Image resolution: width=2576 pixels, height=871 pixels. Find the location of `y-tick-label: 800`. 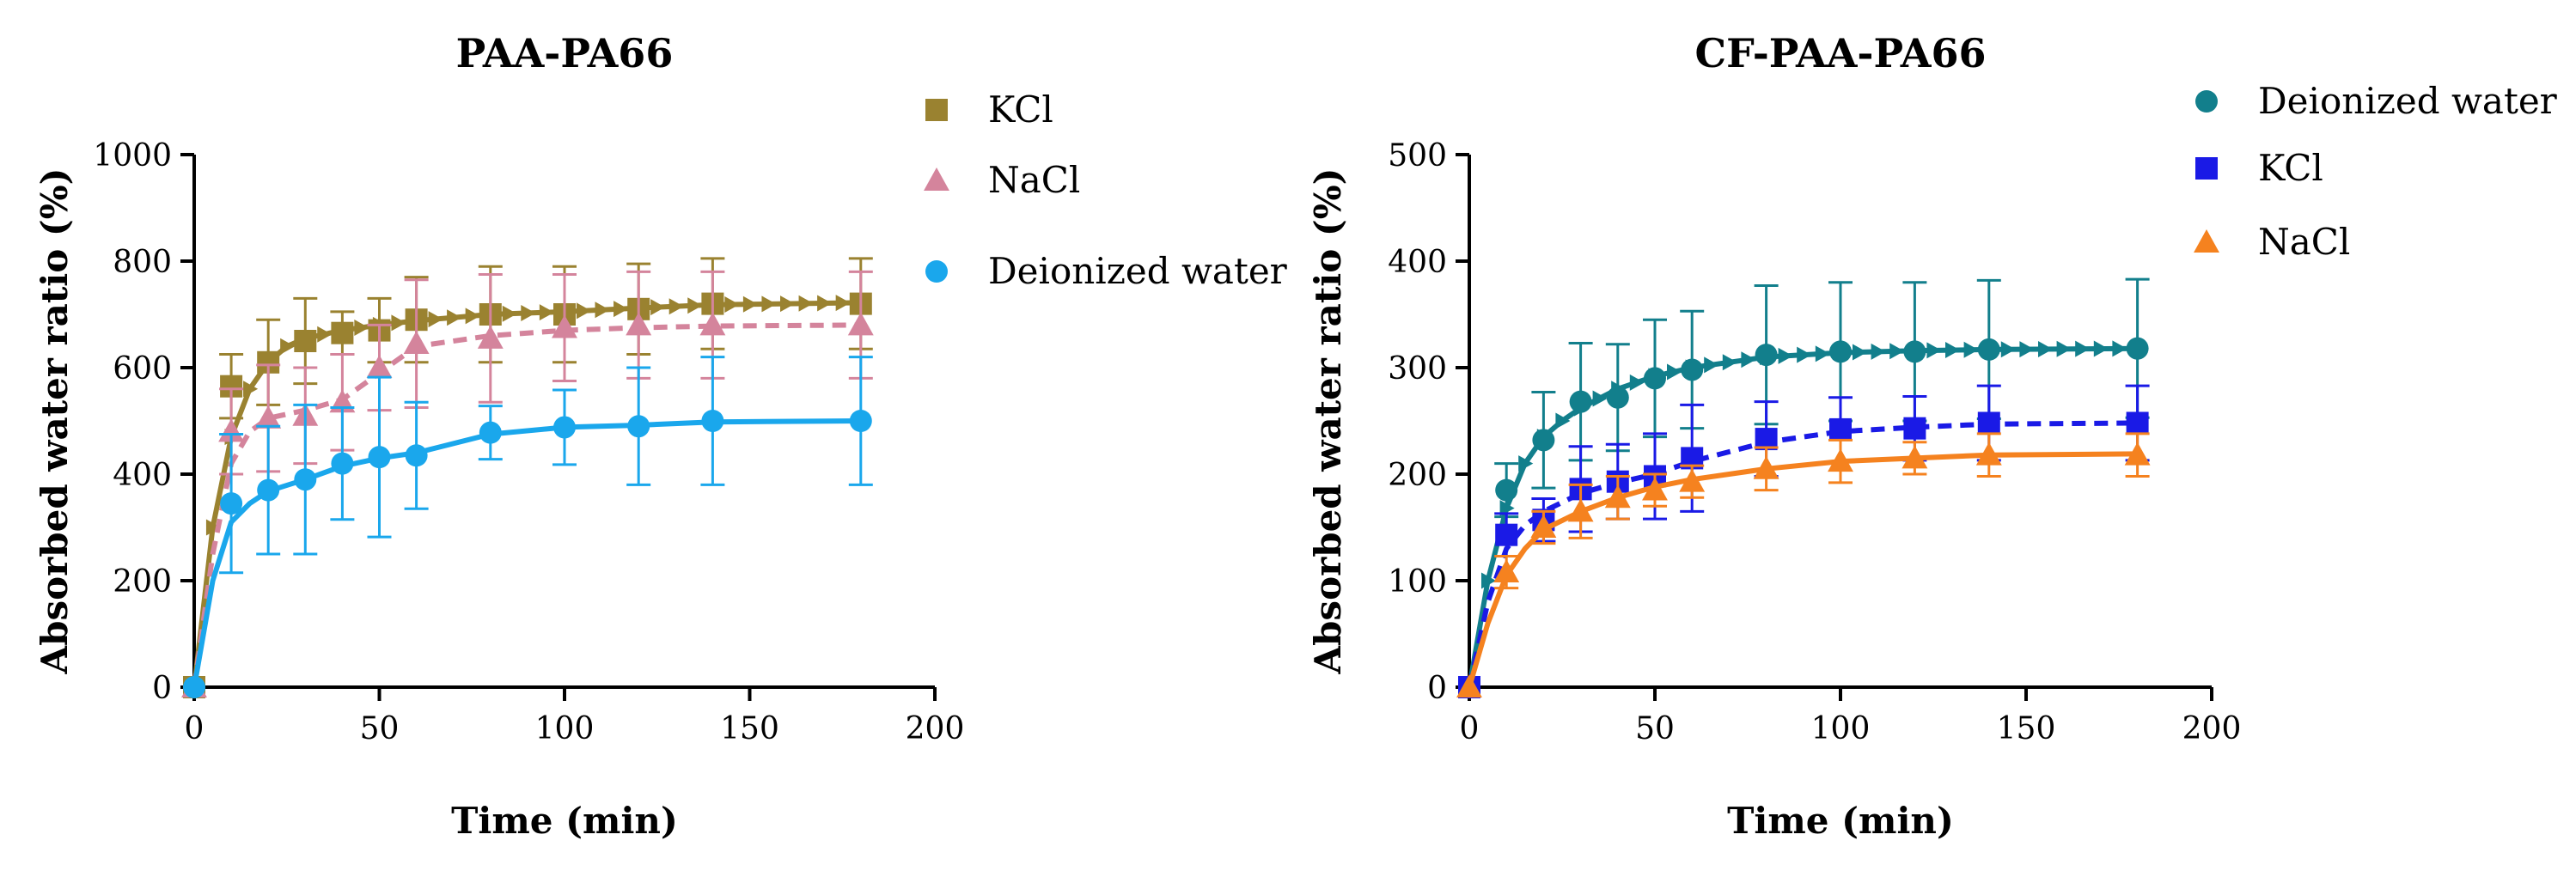

y-tick-label: 800 is located at coordinates (142, 262).